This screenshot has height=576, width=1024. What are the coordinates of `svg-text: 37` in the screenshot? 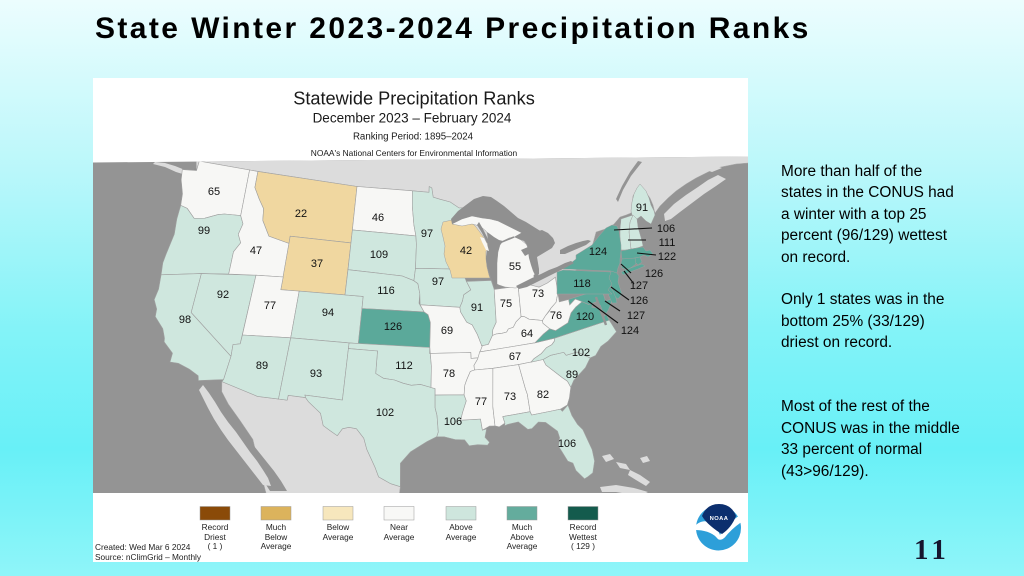 It's located at (317, 264).